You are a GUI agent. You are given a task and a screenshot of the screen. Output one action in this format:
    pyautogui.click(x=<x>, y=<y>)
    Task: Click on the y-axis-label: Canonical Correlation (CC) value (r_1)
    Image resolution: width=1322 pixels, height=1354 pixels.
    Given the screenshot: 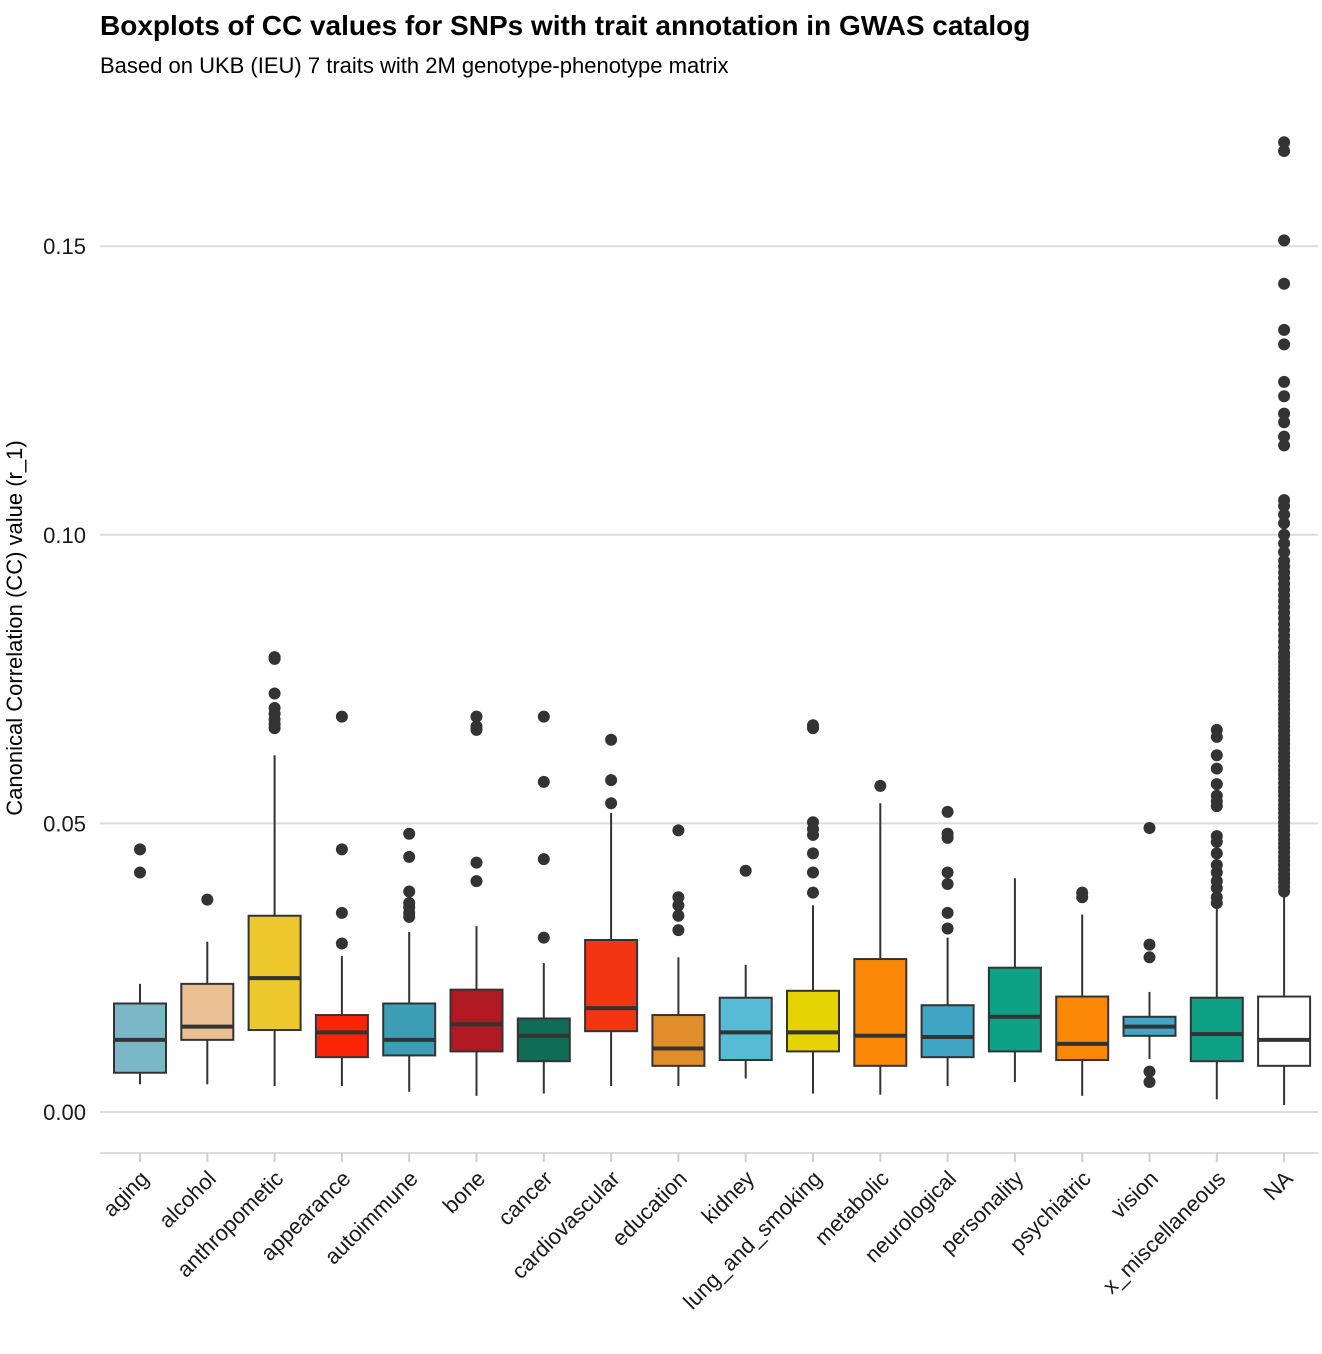 What is the action you would take?
    pyautogui.click(x=14, y=627)
    